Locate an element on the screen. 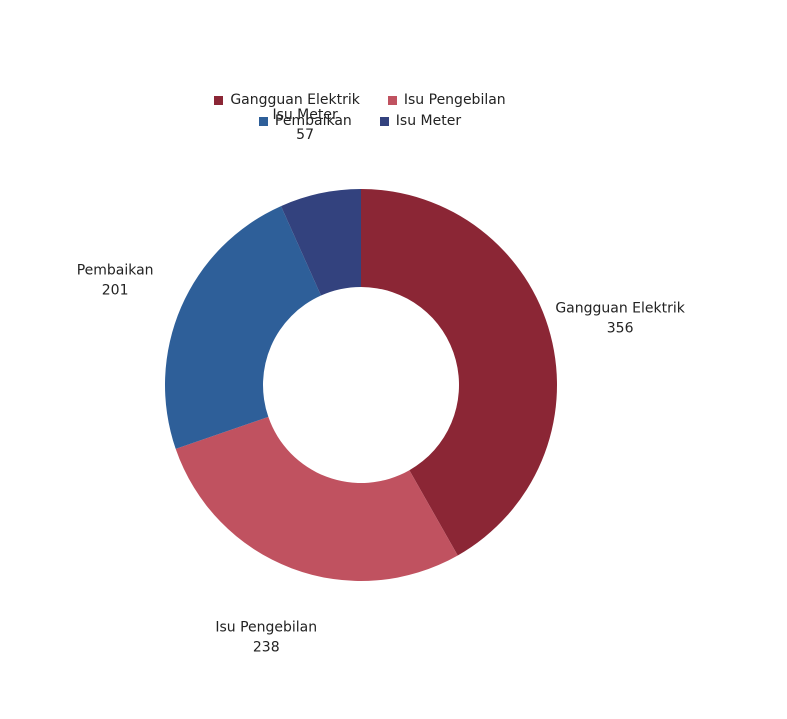 The width and height of the screenshot is (787, 719). data-label-value-gangguan-elektrik: 356 is located at coordinates (620, 329).